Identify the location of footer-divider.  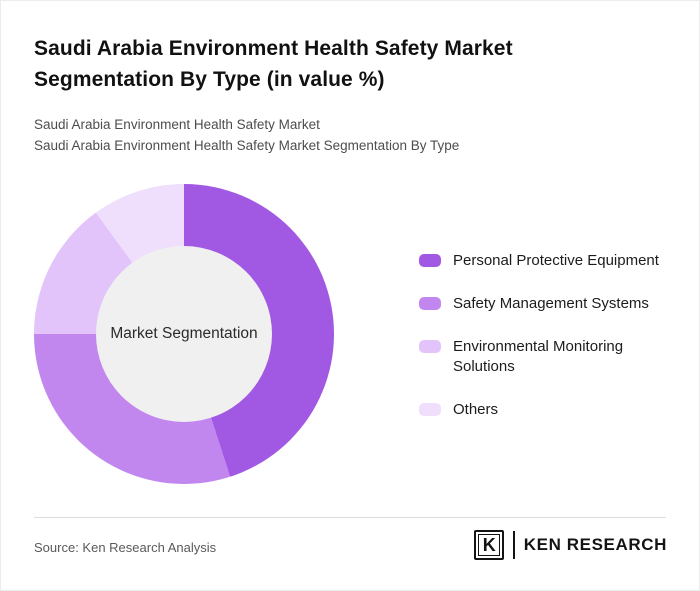
(350, 517).